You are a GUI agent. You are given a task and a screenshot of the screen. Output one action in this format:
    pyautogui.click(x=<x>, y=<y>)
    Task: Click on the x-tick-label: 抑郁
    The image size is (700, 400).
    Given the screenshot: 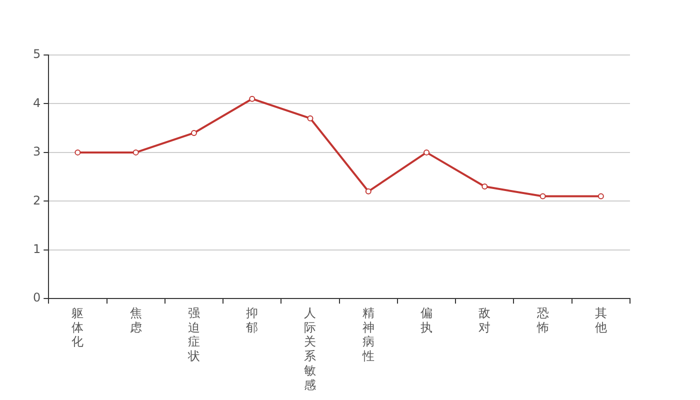 What is the action you would take?
    pyautogui.click(x=252, y=320)
    